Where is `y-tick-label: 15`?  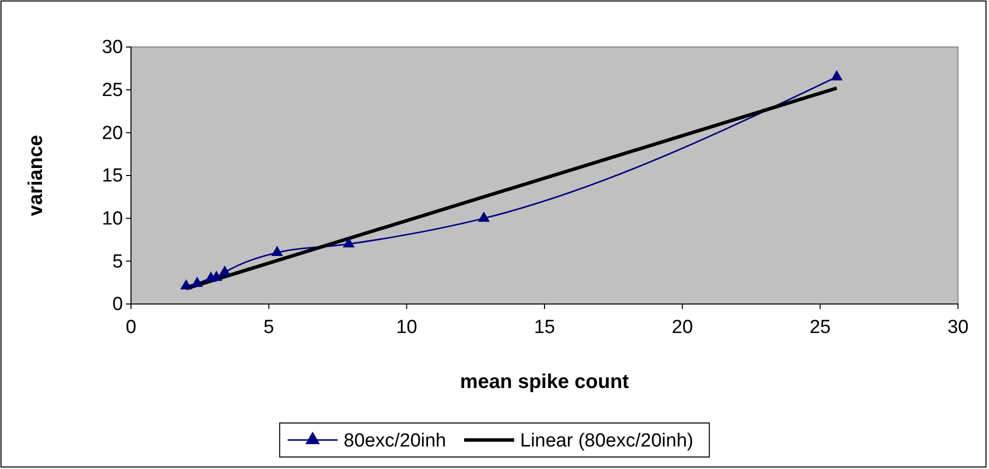
y-tick-label: 15 is located at coordinates (112, 176).